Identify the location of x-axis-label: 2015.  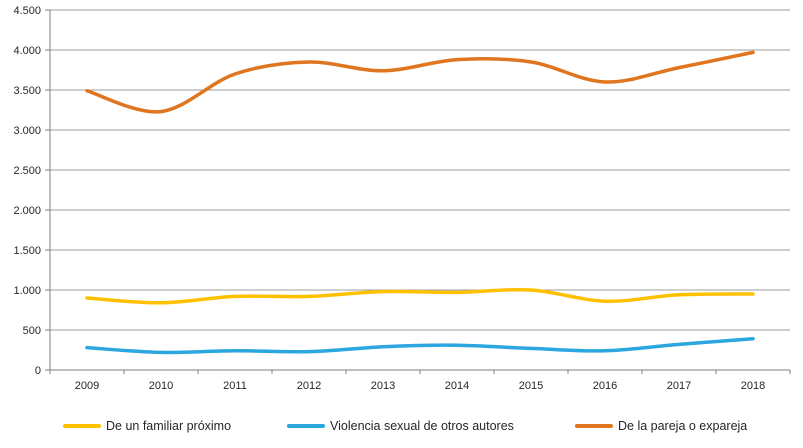
(531, 386).